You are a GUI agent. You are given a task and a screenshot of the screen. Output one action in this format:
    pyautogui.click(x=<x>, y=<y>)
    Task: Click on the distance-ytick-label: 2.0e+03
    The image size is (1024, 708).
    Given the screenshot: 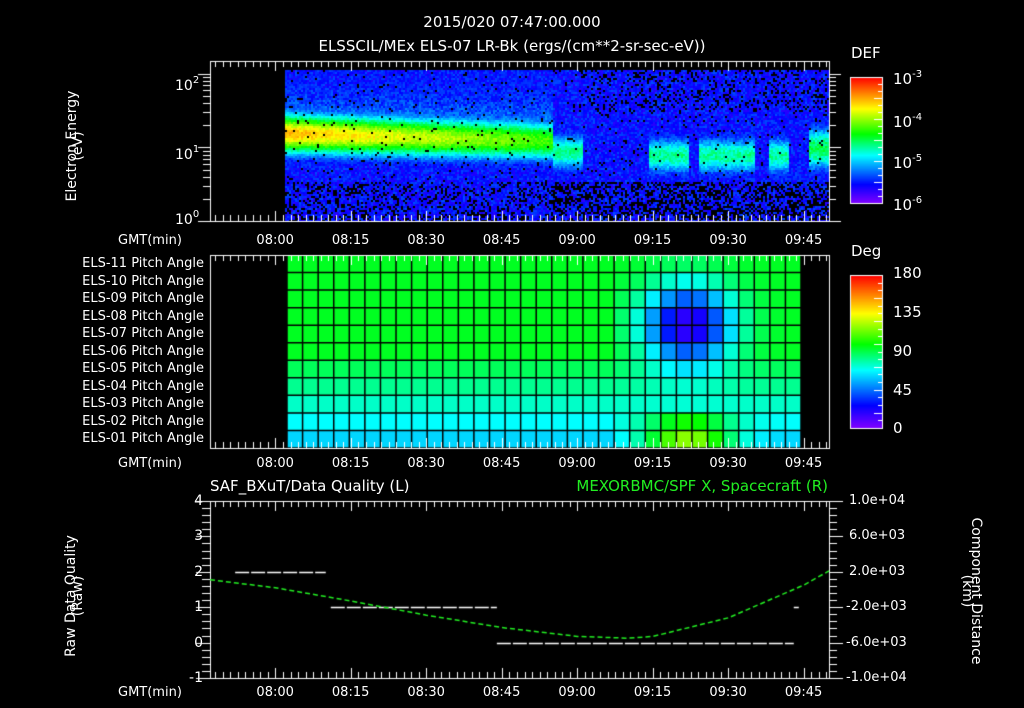 What is the action you would take?
    pyautogui.click(x=877, y=571)
    